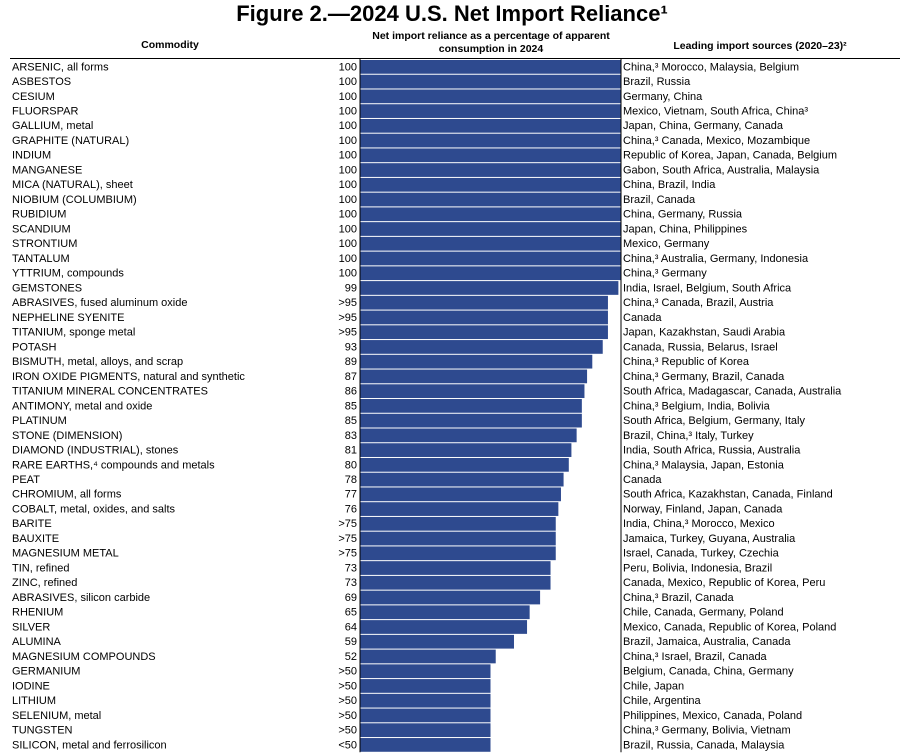  I want to click on value-label: 83, so click(351, 436).